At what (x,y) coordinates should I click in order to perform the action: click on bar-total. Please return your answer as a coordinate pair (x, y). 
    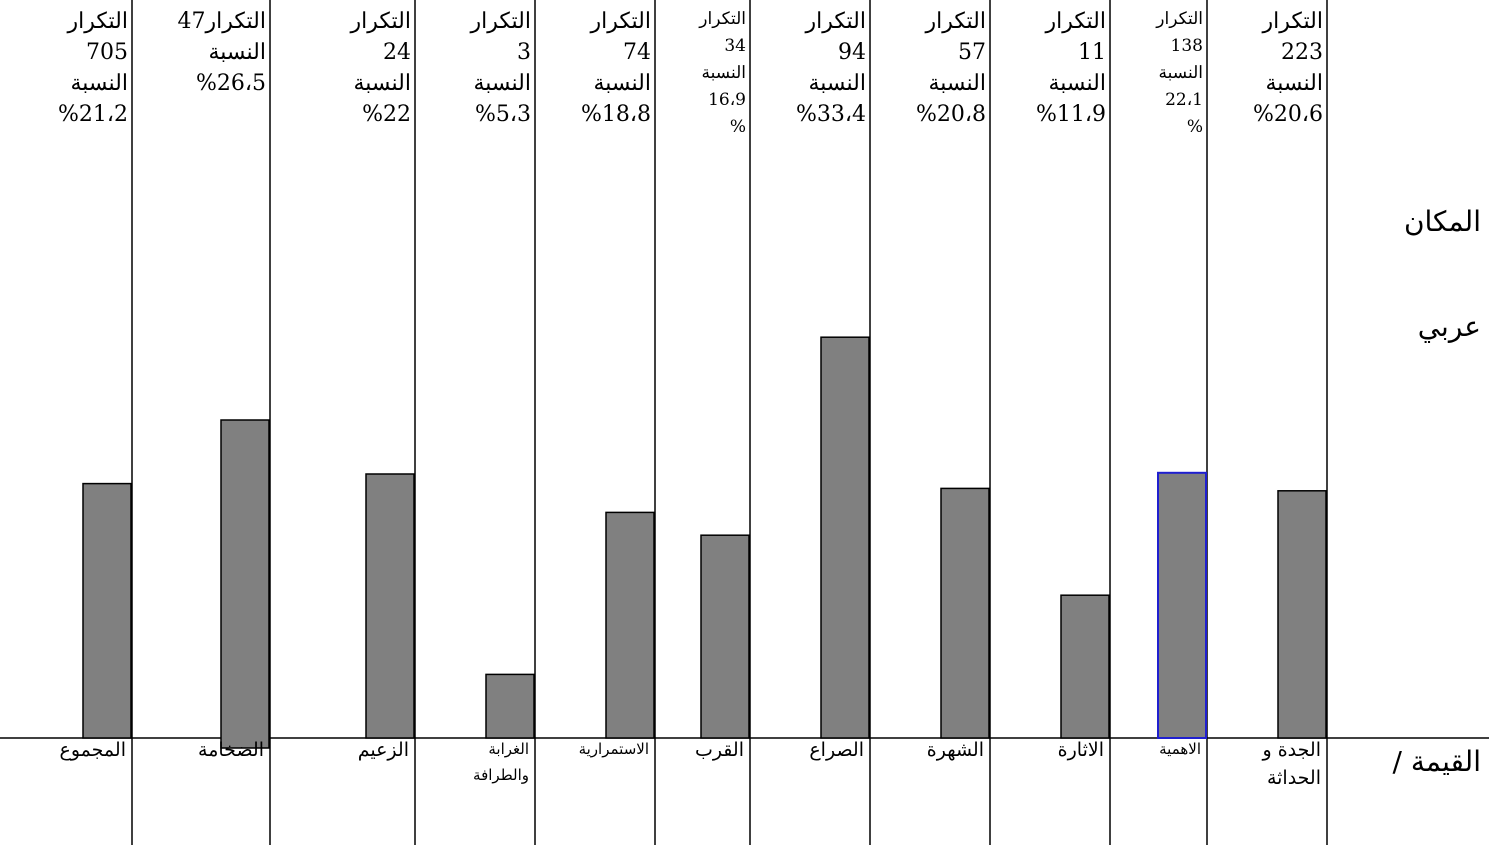
    Looking at the image, I should click on (107, 610).